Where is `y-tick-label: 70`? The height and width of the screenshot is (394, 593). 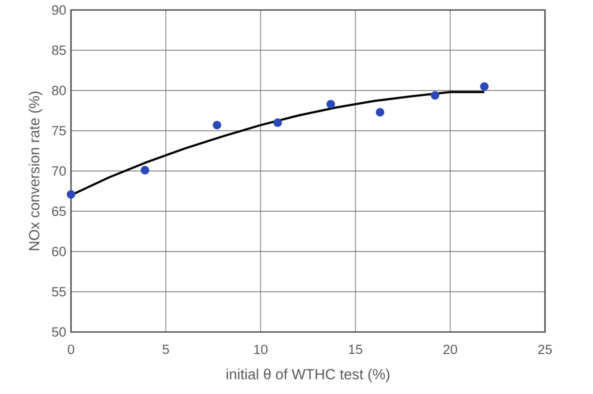 y-tick-label: 70 is located at coordinates (59, 171).